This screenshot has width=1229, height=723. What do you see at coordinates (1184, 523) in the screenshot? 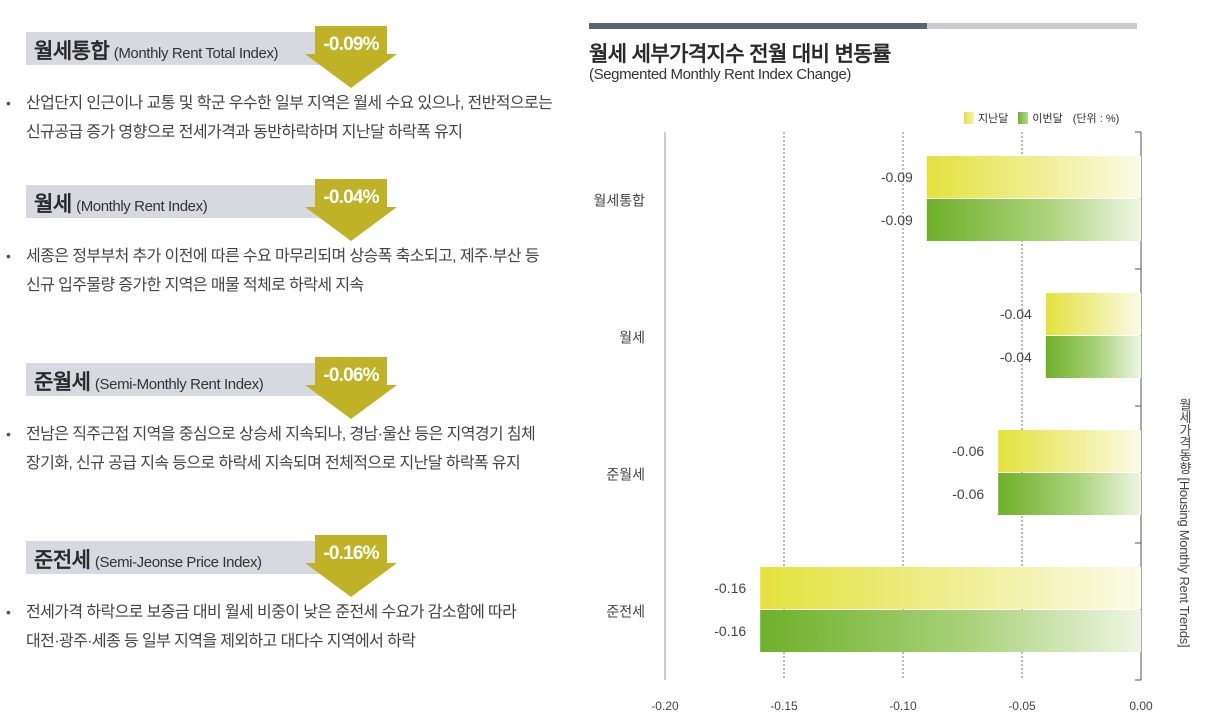
I see `side-label: 월세가격동향 [Housing Monthly Rent Trends]` at bounding box center [1184, 523].